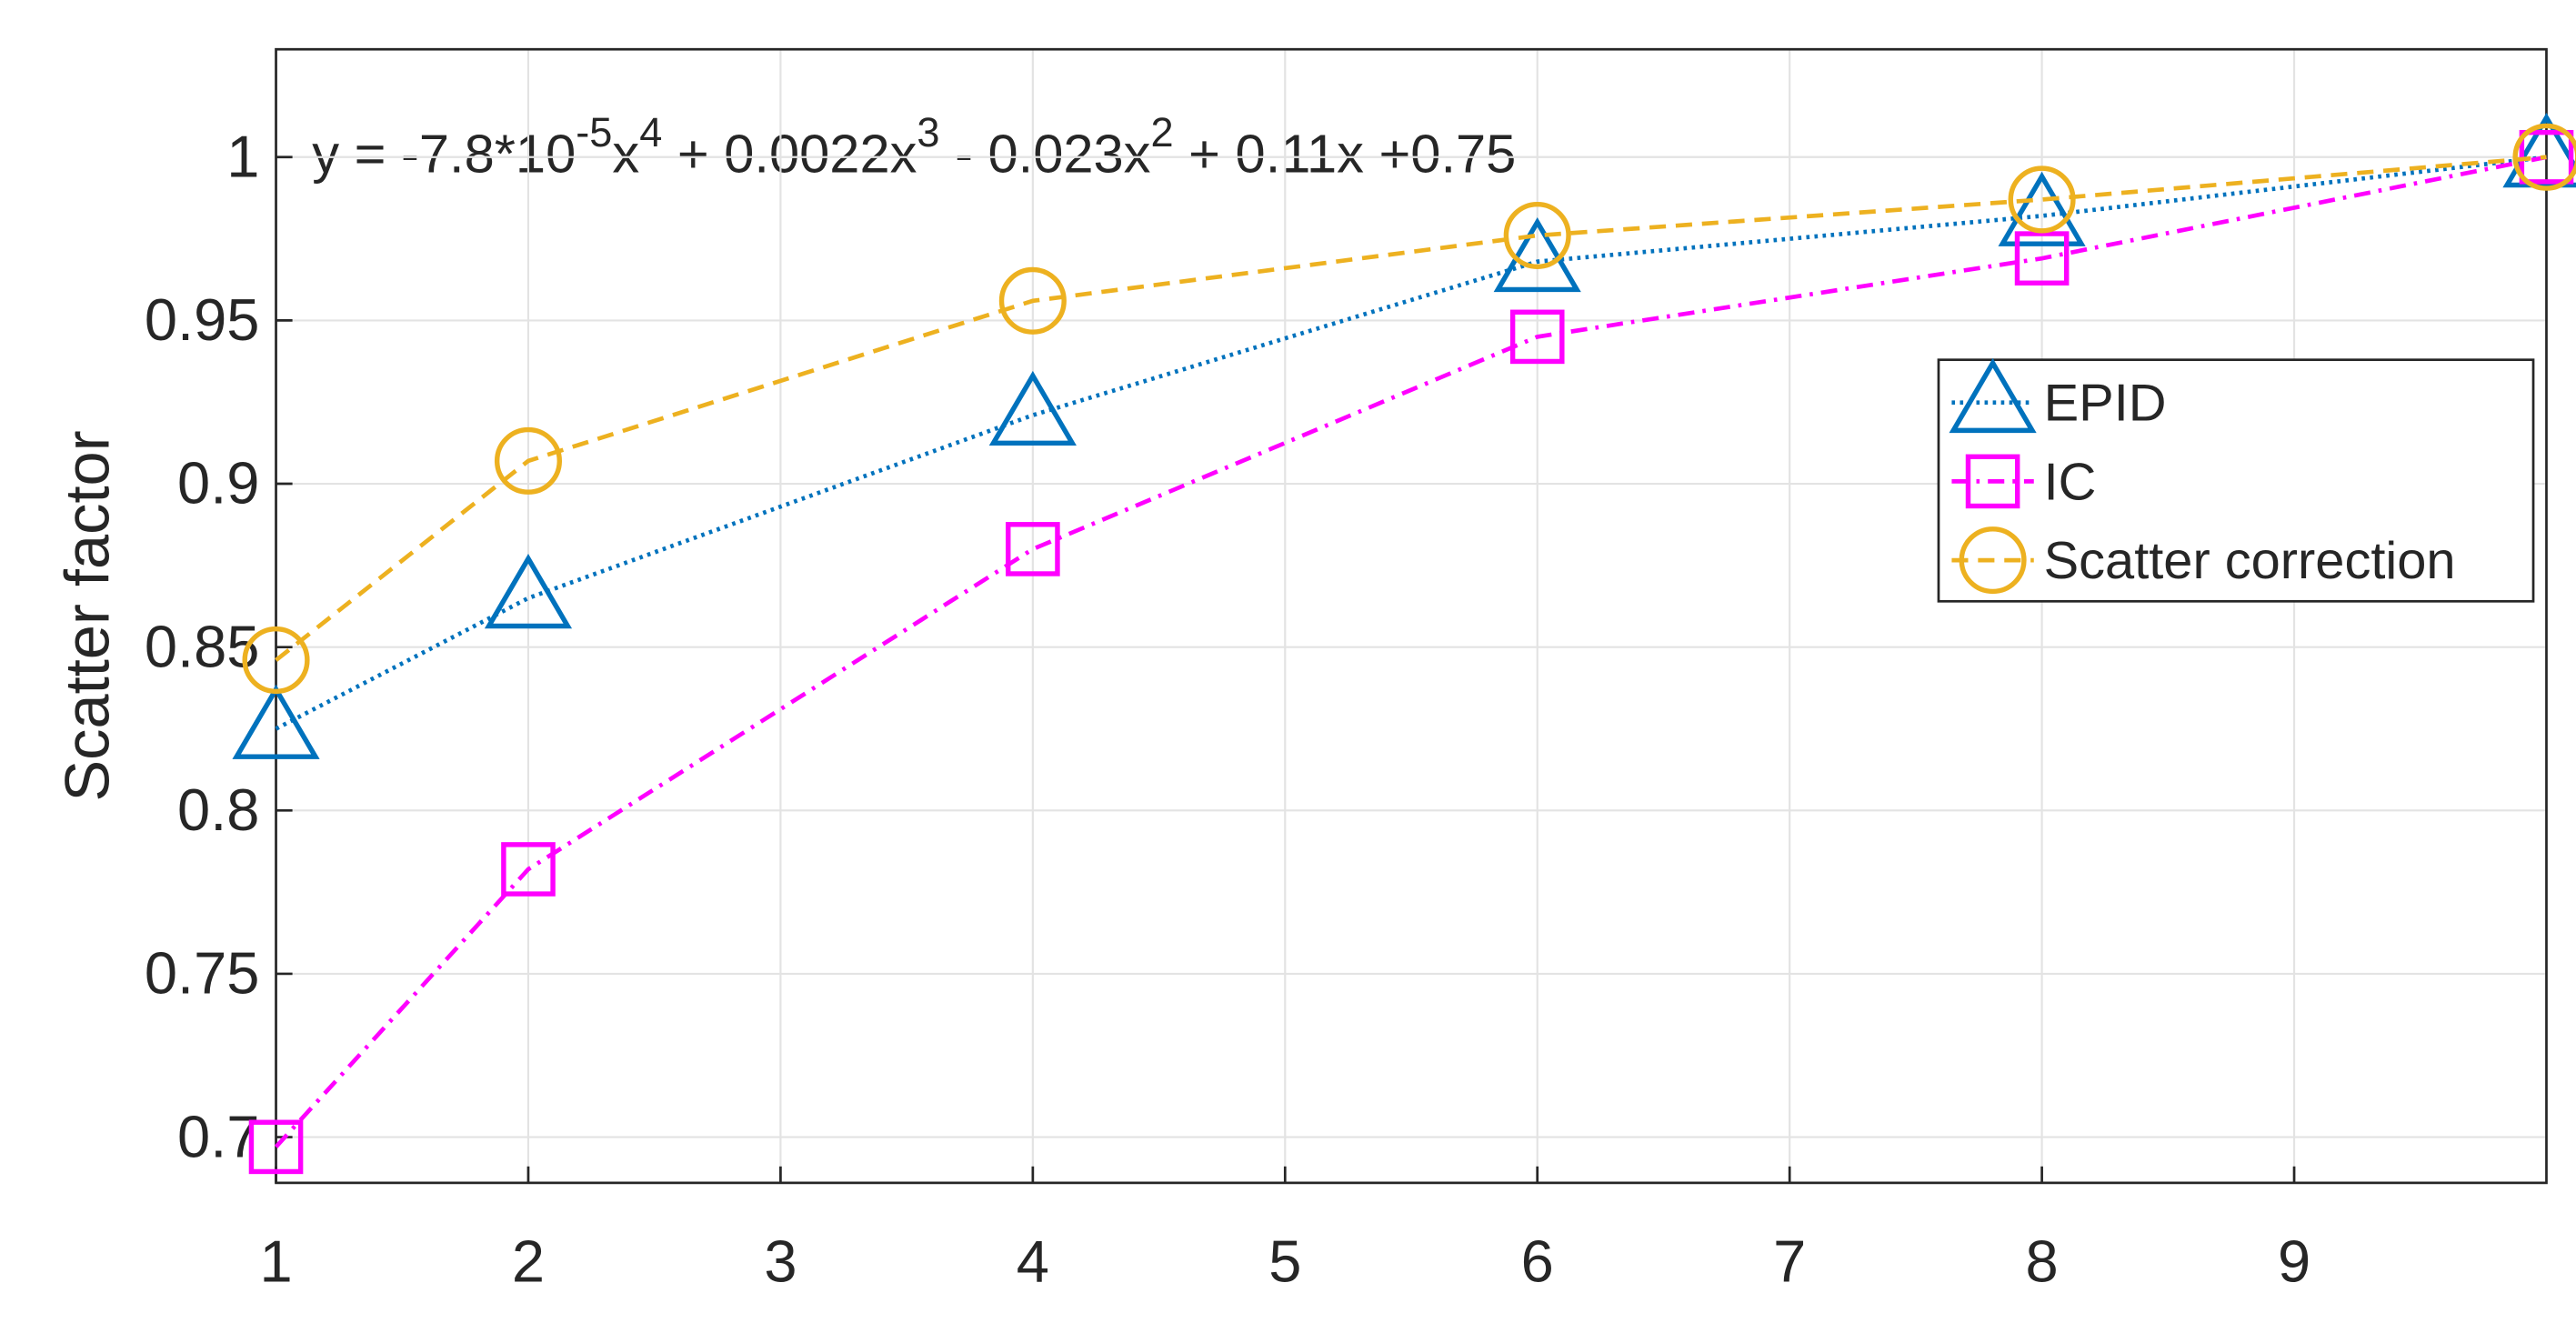 This screenshot has width=2576, height=1323. Describe the element at coordinates (2250, 561) in the screenshot. I see `legend-label: Scatter correction` at that location.